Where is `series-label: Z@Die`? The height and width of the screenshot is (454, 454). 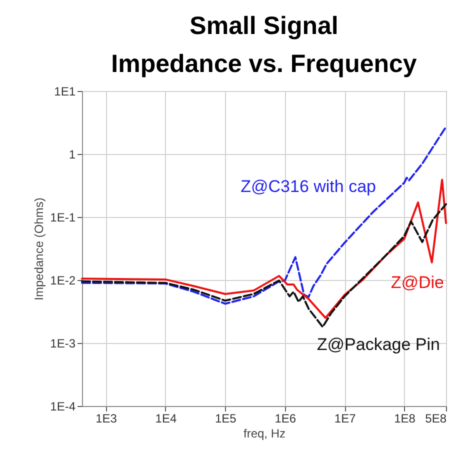
series-label: Z@Die is located at coordinates (417, 282).